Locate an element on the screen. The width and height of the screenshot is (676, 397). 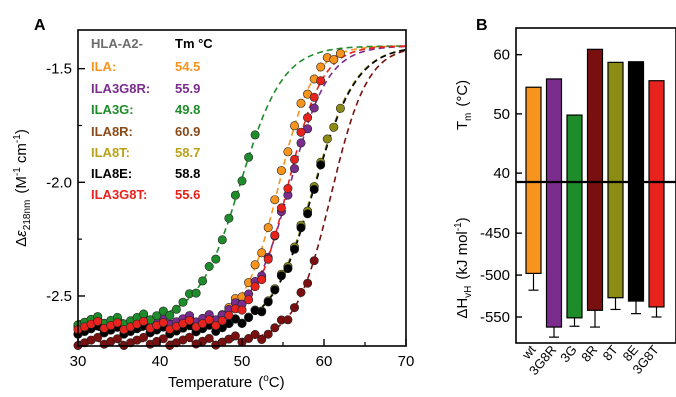
y-tick-label: -1.5 is located at coordinates (59, 69).